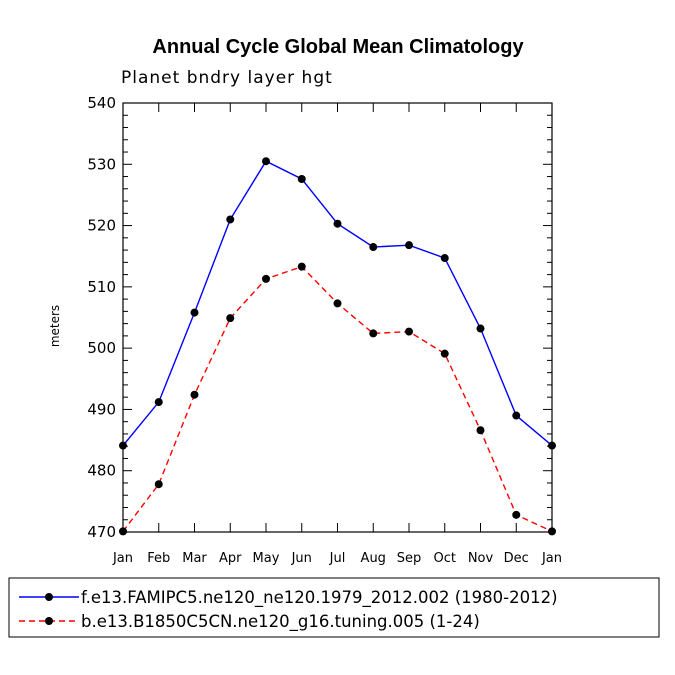  What do you see at coordinates (409, 558) in the screenshot?
I see `x-tick-label: Sep` at bounding box center [409, 558].